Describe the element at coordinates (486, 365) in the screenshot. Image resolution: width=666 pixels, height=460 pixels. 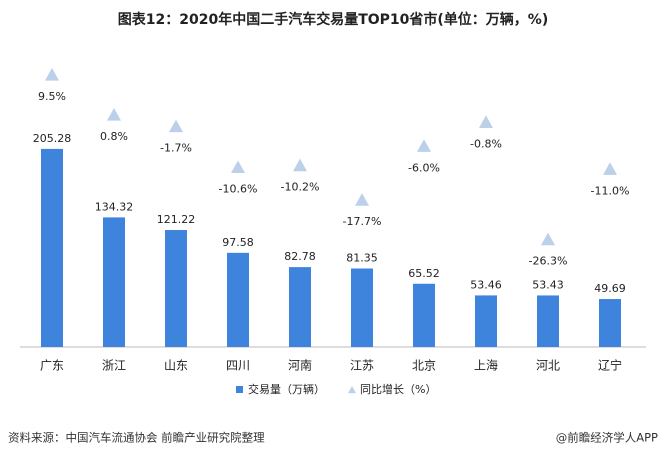
I see `x-tick-label: 上海` at that location.